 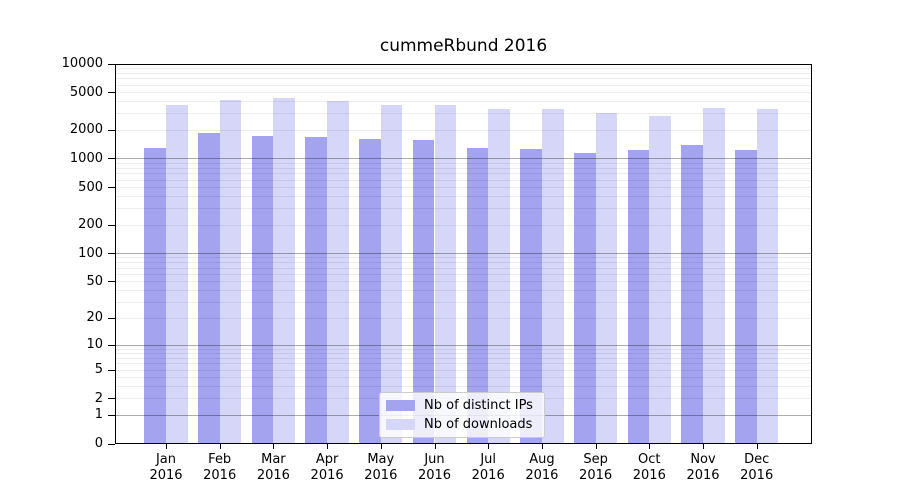 I want to click on legend-label: Nb of distinct IPs, so click(x=478, y=405).